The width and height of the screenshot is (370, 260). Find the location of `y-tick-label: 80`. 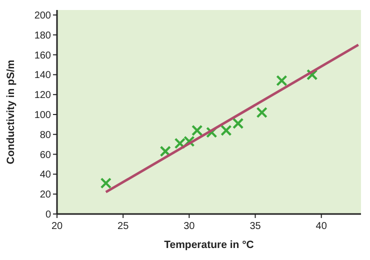

y-tick-label: 80 is located at coordinates (46, 135).